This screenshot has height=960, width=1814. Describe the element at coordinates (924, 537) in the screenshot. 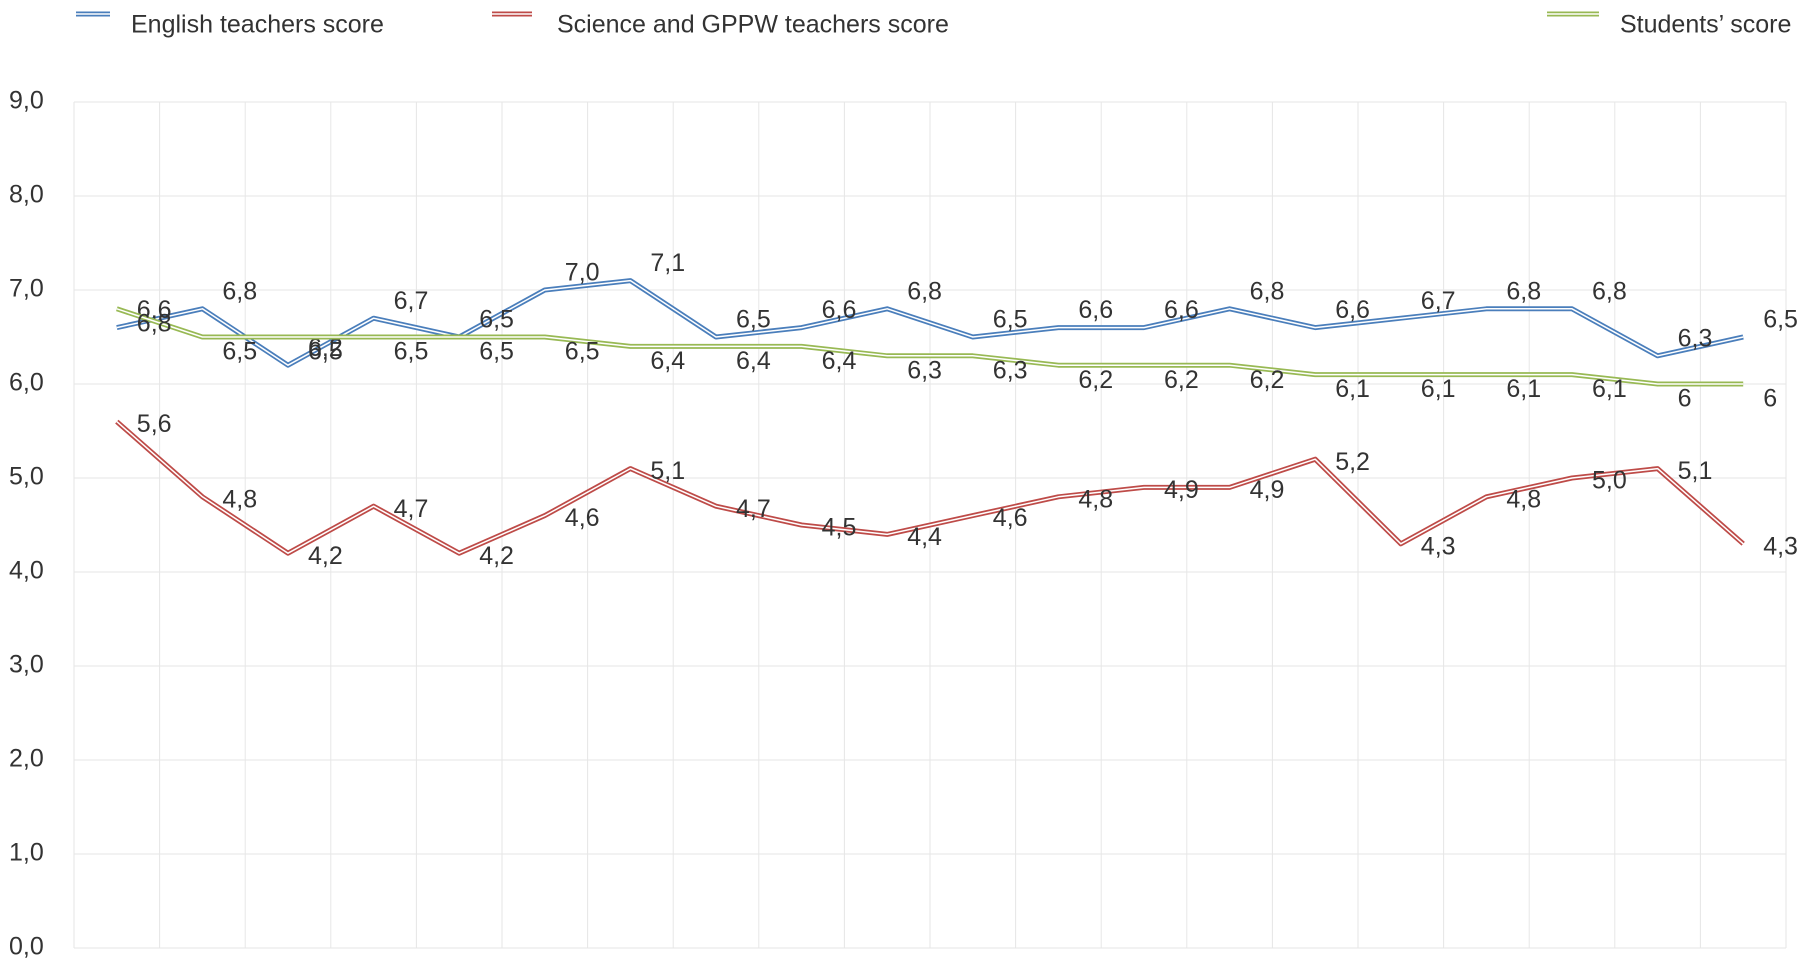

I see `data-label: 4,4` at that location.